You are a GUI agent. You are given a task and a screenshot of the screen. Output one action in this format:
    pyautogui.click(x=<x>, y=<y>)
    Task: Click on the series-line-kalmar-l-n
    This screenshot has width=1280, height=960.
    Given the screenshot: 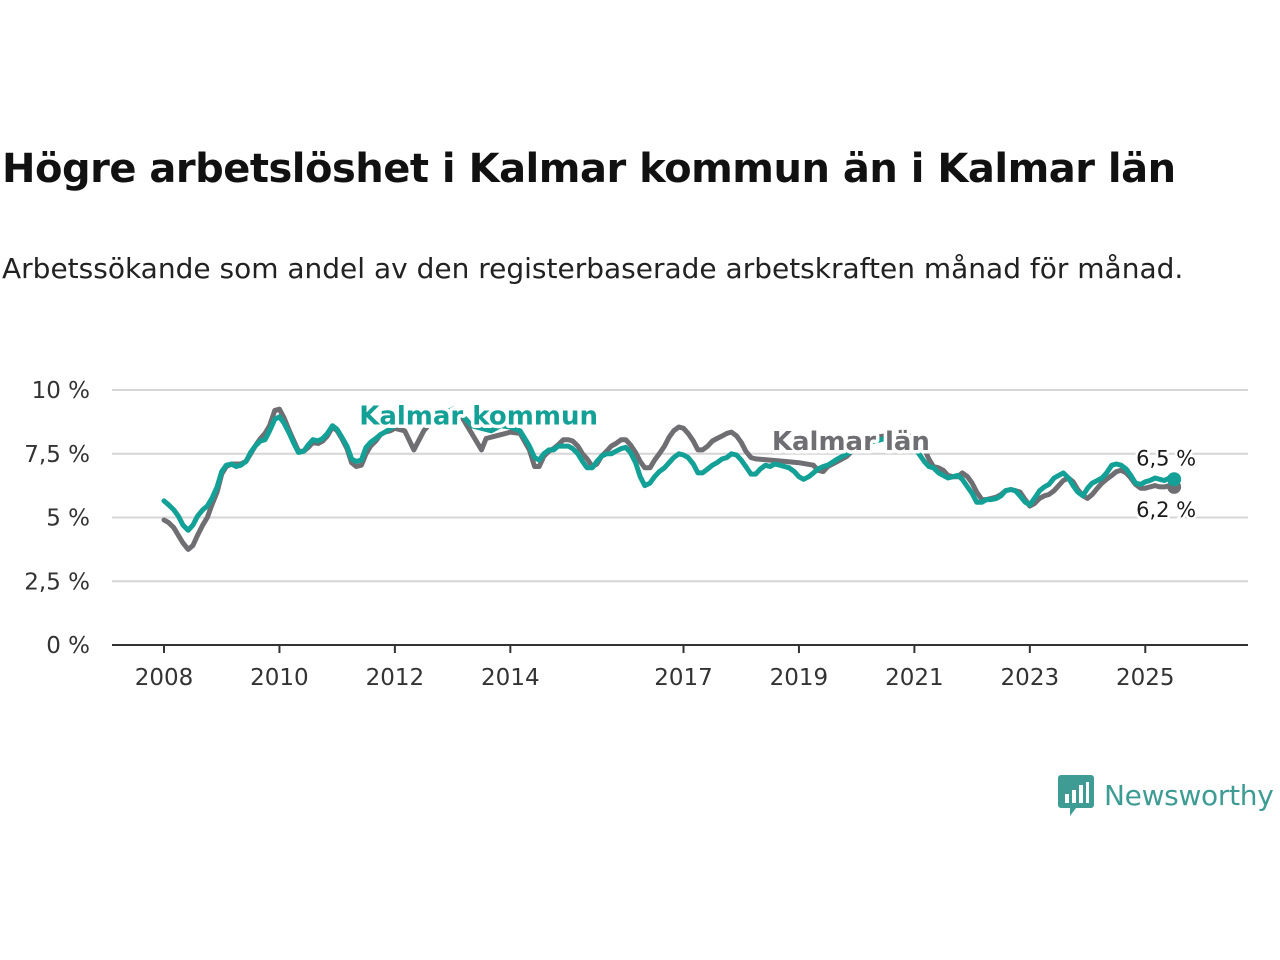 What is the action you would take?
    pyautogui.click(x=669, y=479)
    